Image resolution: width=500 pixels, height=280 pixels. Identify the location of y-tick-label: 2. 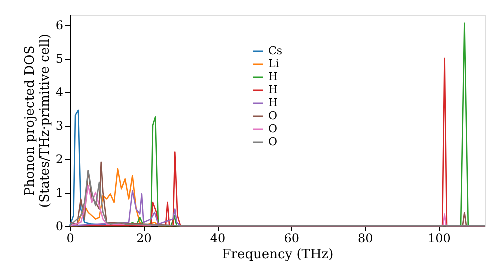
(60, 159).